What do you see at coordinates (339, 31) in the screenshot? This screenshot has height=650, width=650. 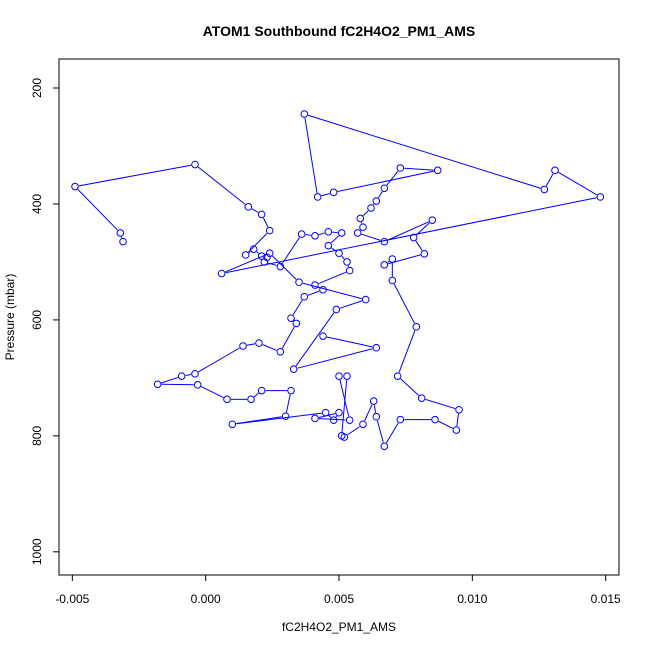 I see `chart-title: ATOM1 Southbound fC2H4O2_PM1_AMS` at bounding box center [339, 31].